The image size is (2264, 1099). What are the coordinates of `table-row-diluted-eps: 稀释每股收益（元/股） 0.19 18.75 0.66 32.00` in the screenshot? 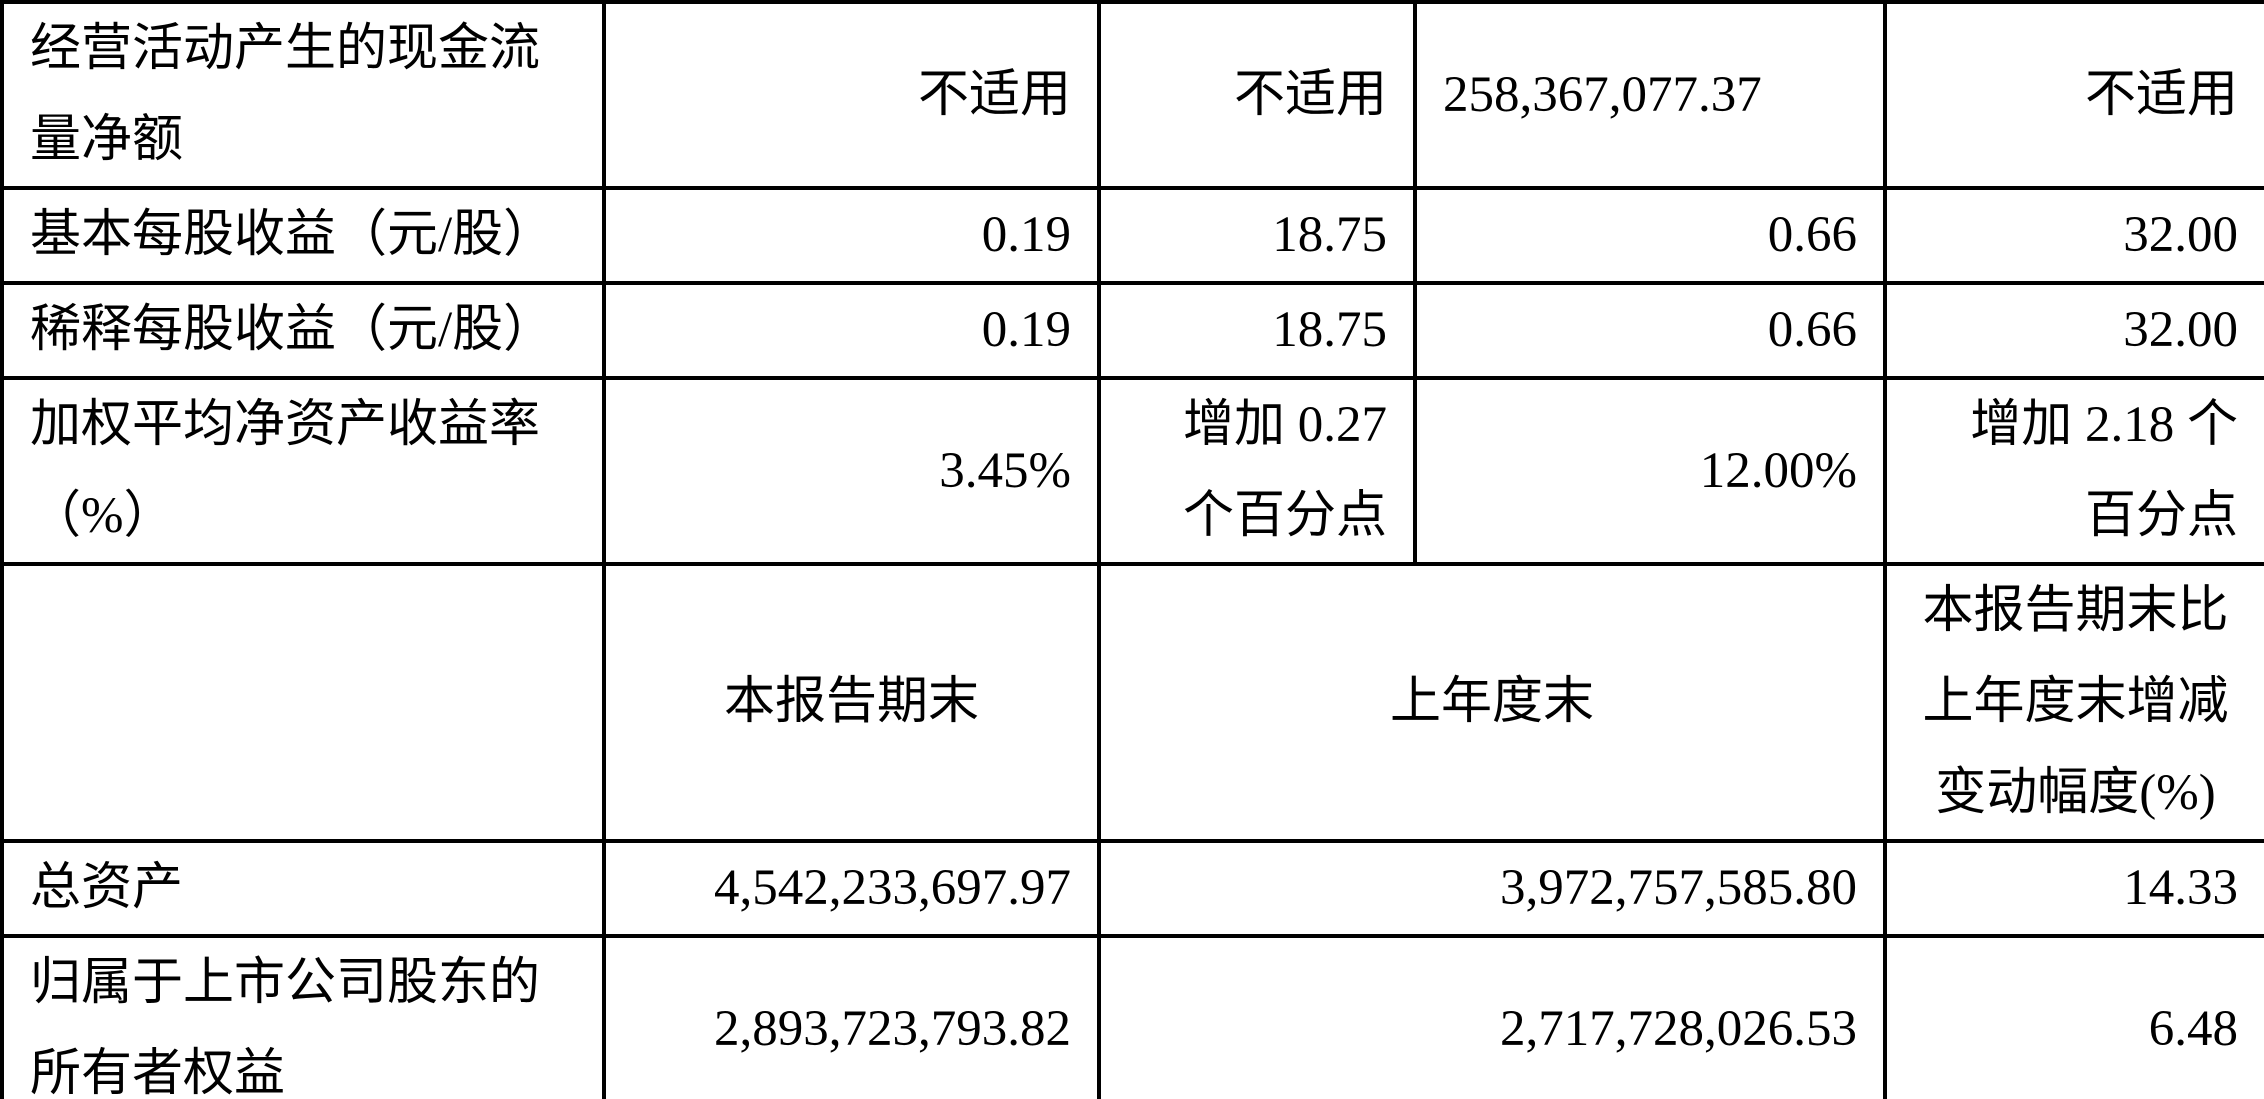 It's located at (1132, 330).